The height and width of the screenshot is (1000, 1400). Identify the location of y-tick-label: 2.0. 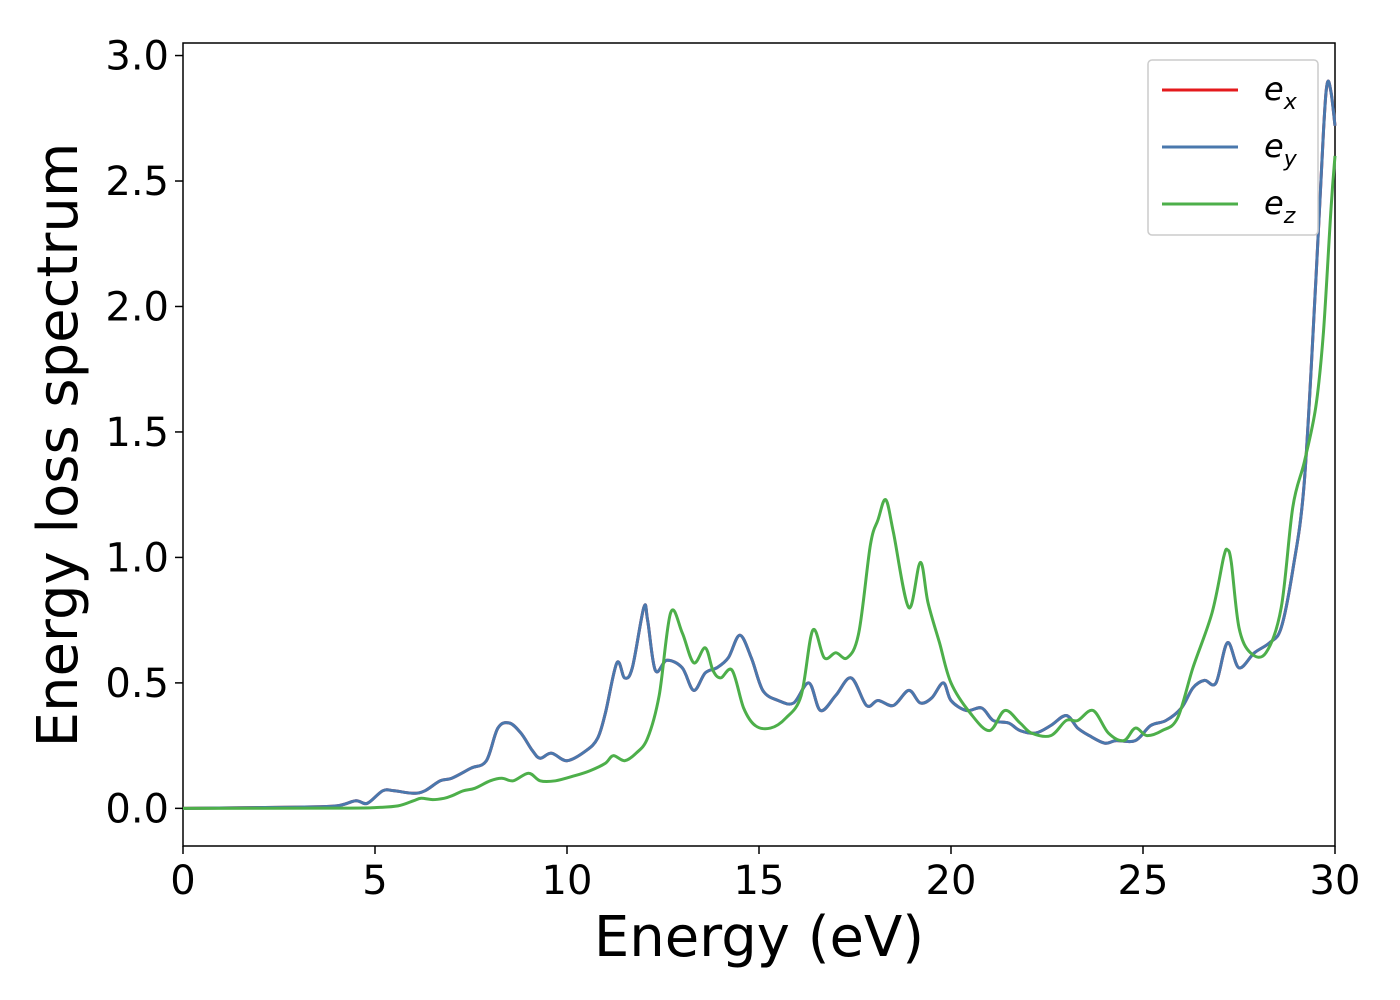
(137, 307).